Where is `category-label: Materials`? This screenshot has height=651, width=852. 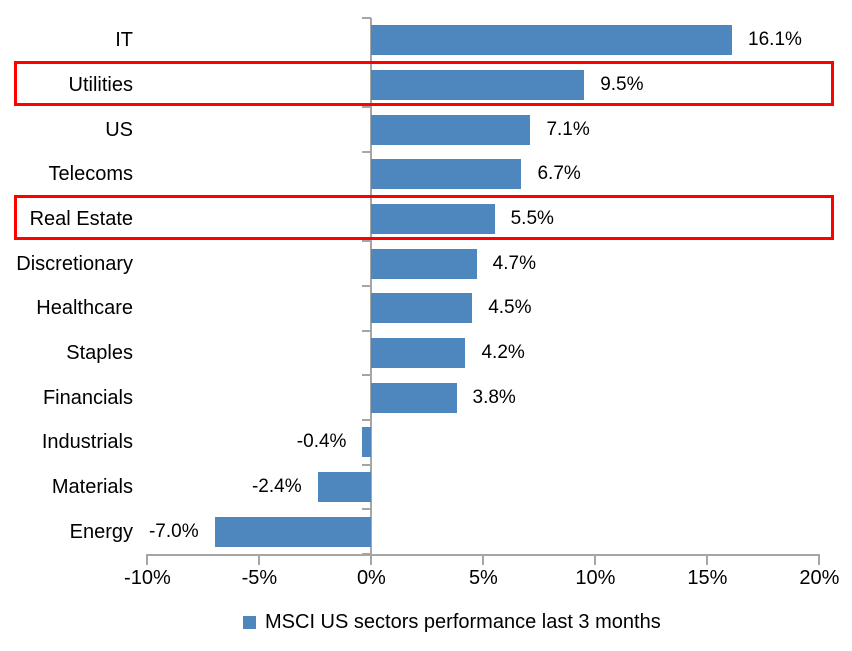 category-label: Materials is located at coordinates (92, 487).